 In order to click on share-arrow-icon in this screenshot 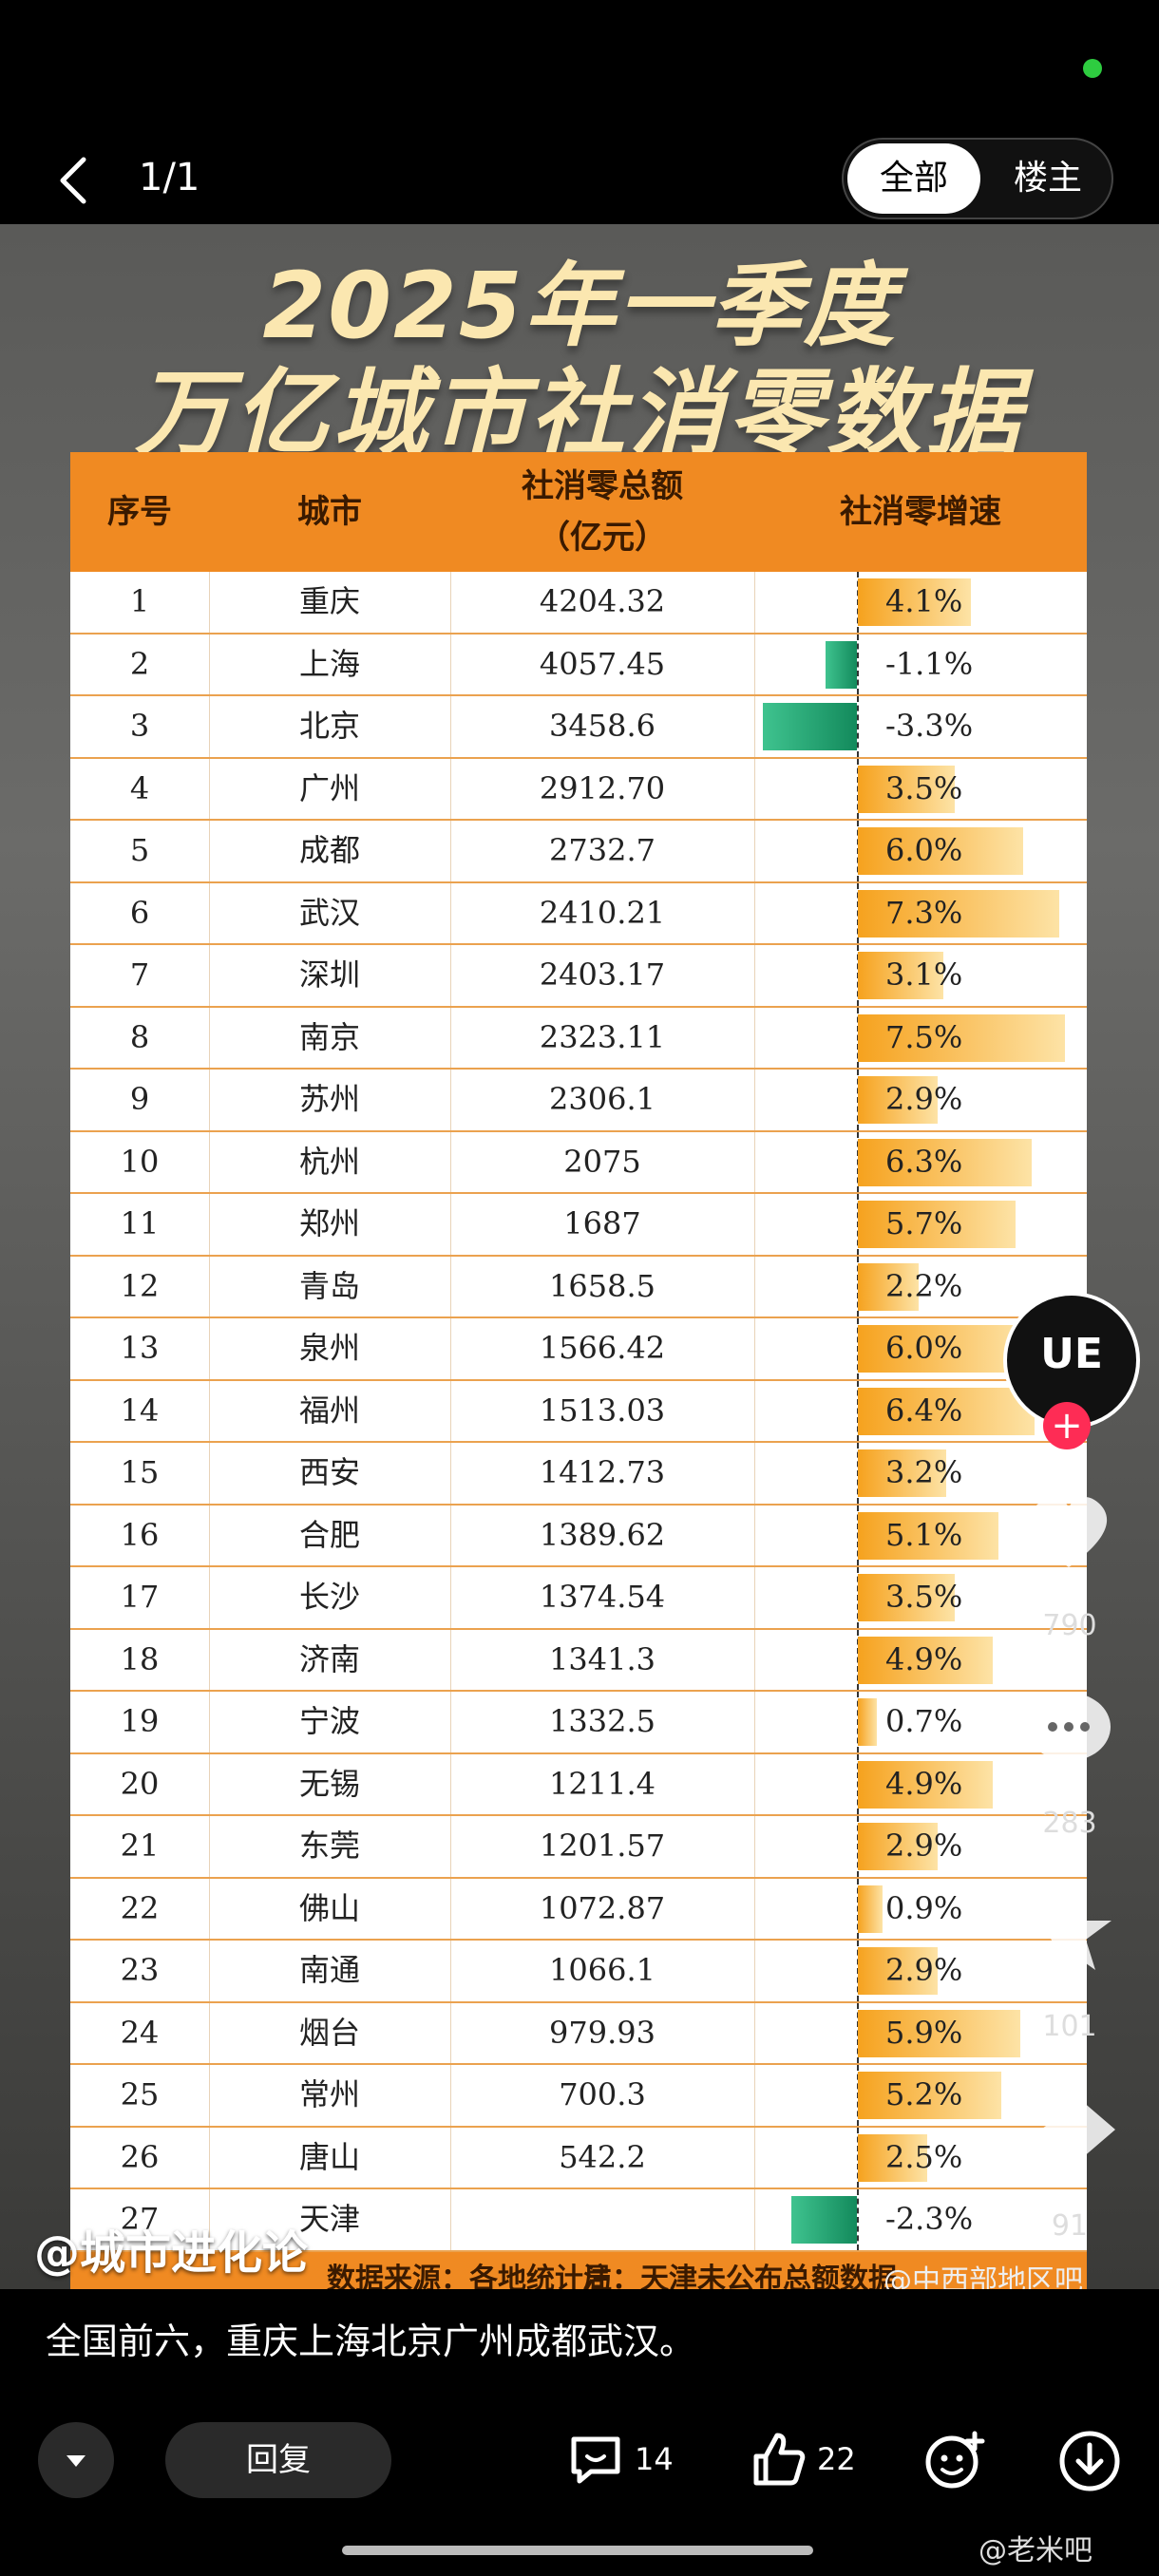, I will do `click(1068, 2130)`.